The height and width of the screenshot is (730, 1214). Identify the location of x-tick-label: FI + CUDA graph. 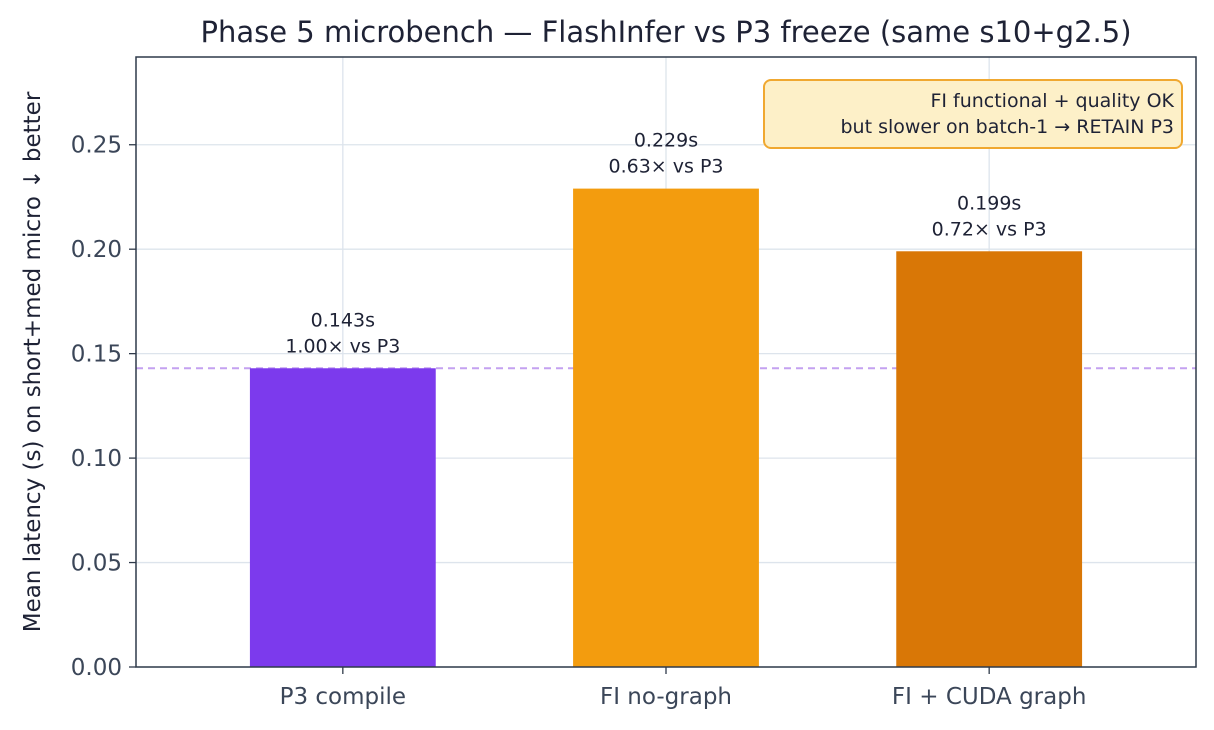
(989, 697).